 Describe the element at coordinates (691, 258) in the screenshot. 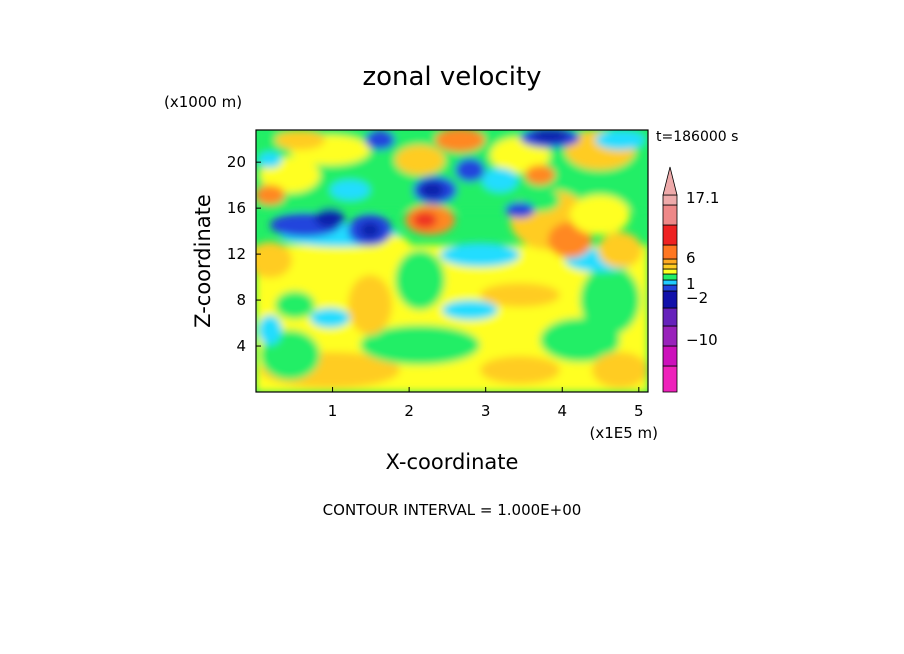

I see `colorbar-label: 6` at that location.